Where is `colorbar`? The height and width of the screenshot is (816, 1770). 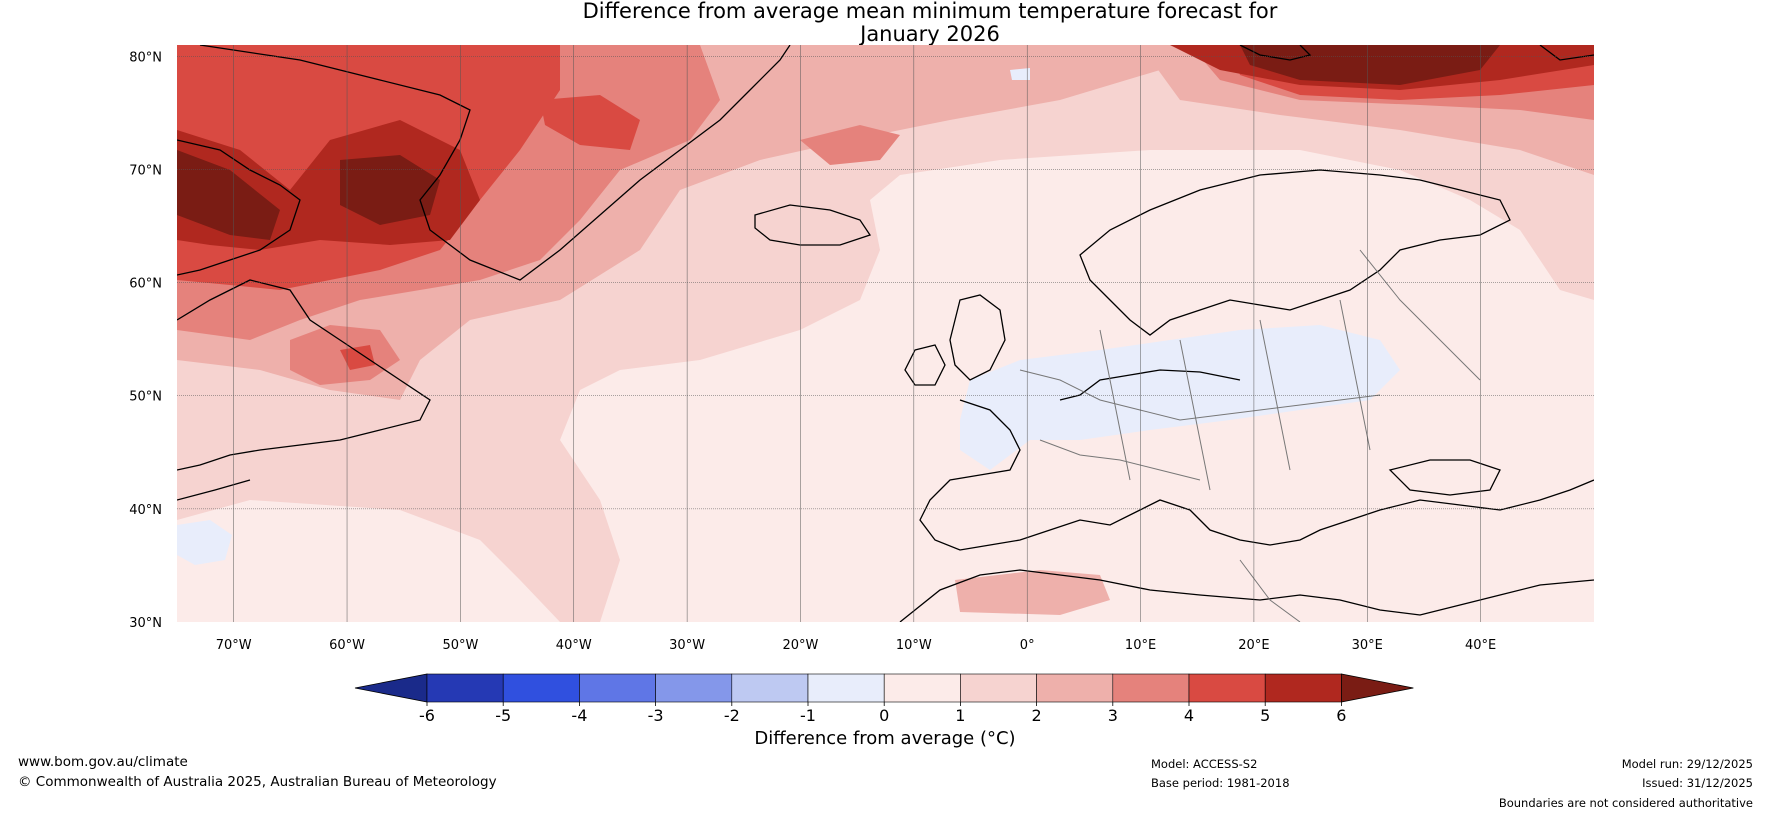
colorbar is located at coordinates (884, 688).